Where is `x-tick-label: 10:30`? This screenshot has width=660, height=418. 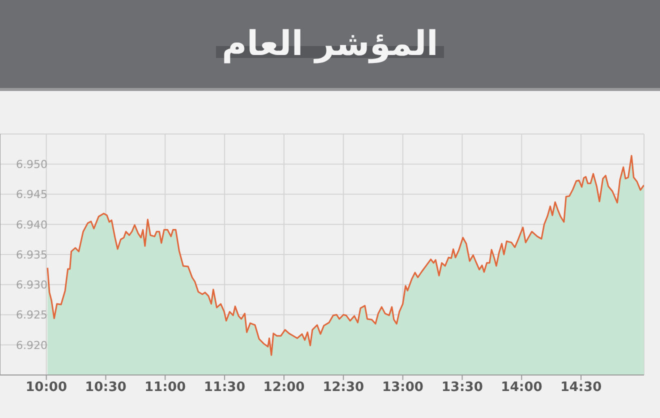 x-tick-label: 10:30 is located at coordinates (105, 388).